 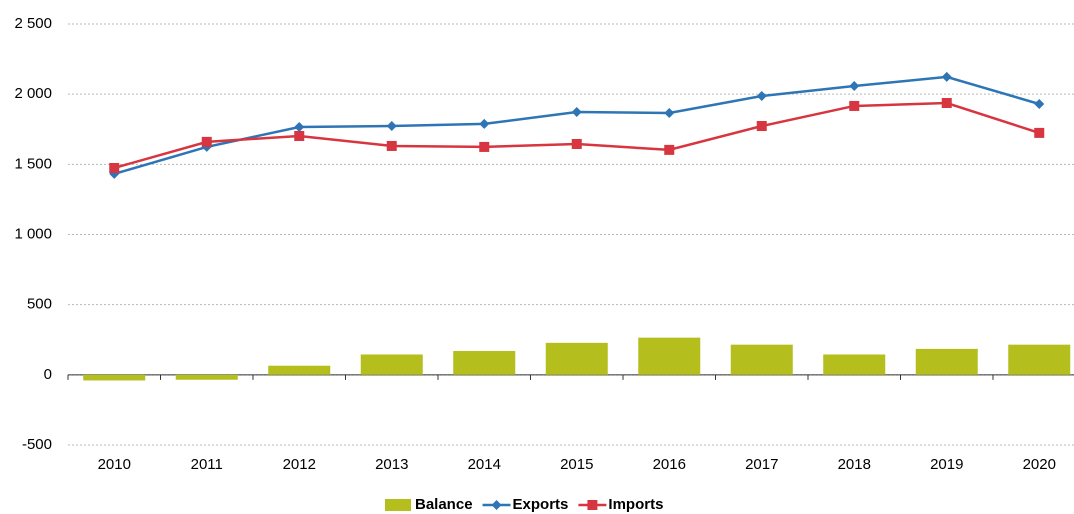 I want to click on x-tick-label: 2012, so click(x=299, y=464).